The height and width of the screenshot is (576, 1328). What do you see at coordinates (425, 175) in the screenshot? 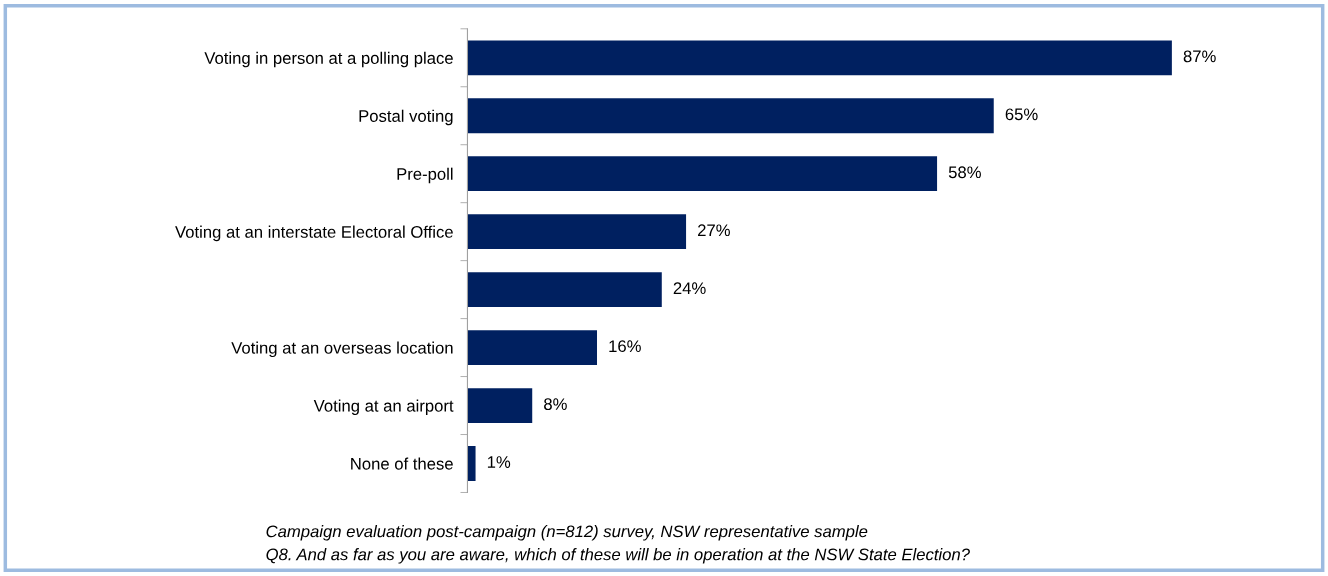
I see `y-tick-label: Pre-poll` at bounding box center [425, 175].